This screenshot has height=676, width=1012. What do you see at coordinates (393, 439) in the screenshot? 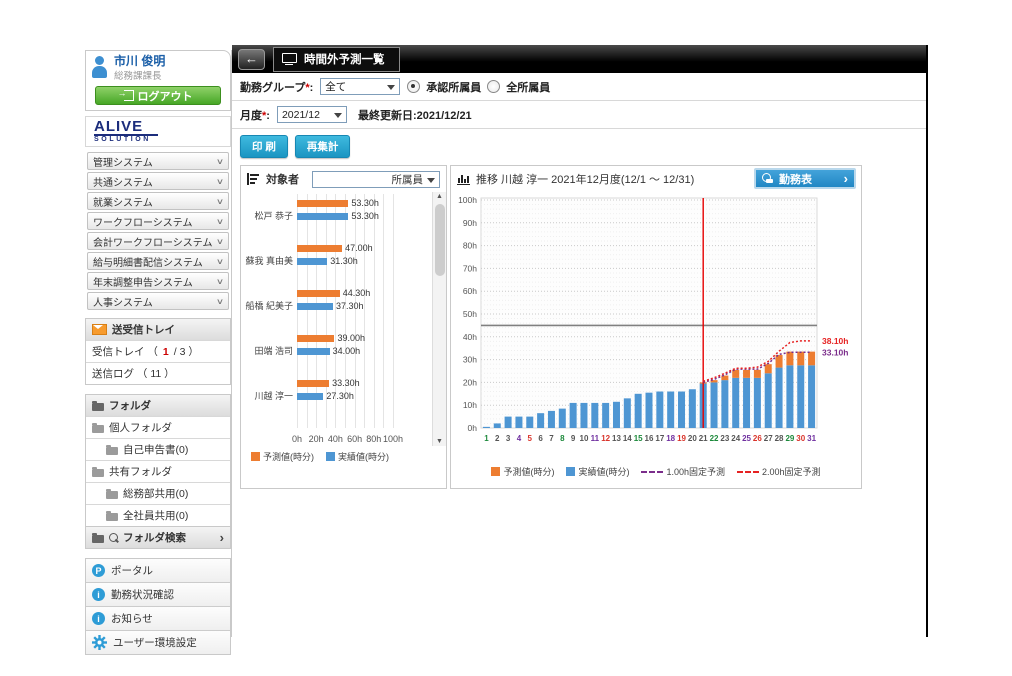
I see `x-tick-label: 100h` at bounding box center [393, 439].